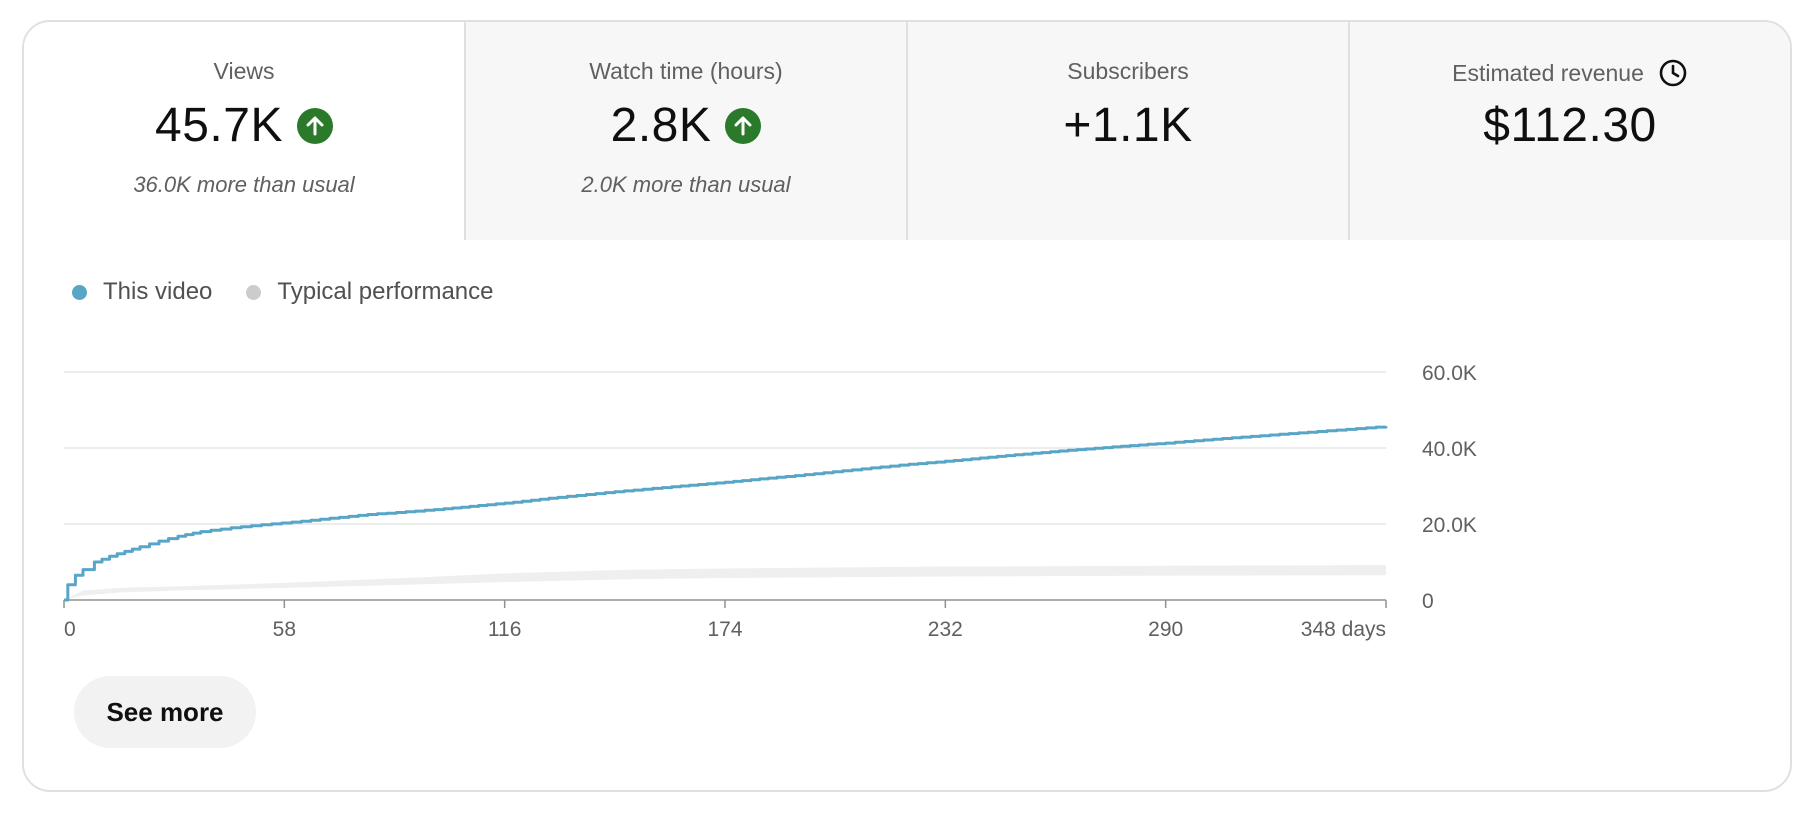 Image resolution: width=1812 pixels, height=816 pixels. I want to click on metric-label: Subscribers, so click(1128, 71).